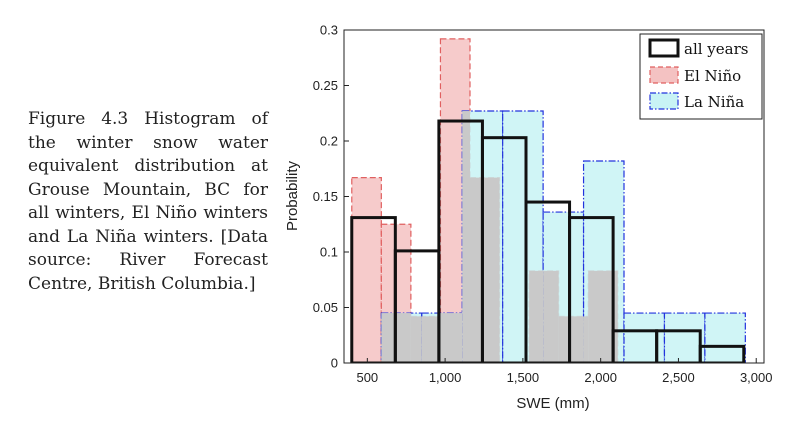 Image resolution: width=800 pixels, height=436 pixels. I want to click on legend: all years El Niño La Niña, so click(701, 76).